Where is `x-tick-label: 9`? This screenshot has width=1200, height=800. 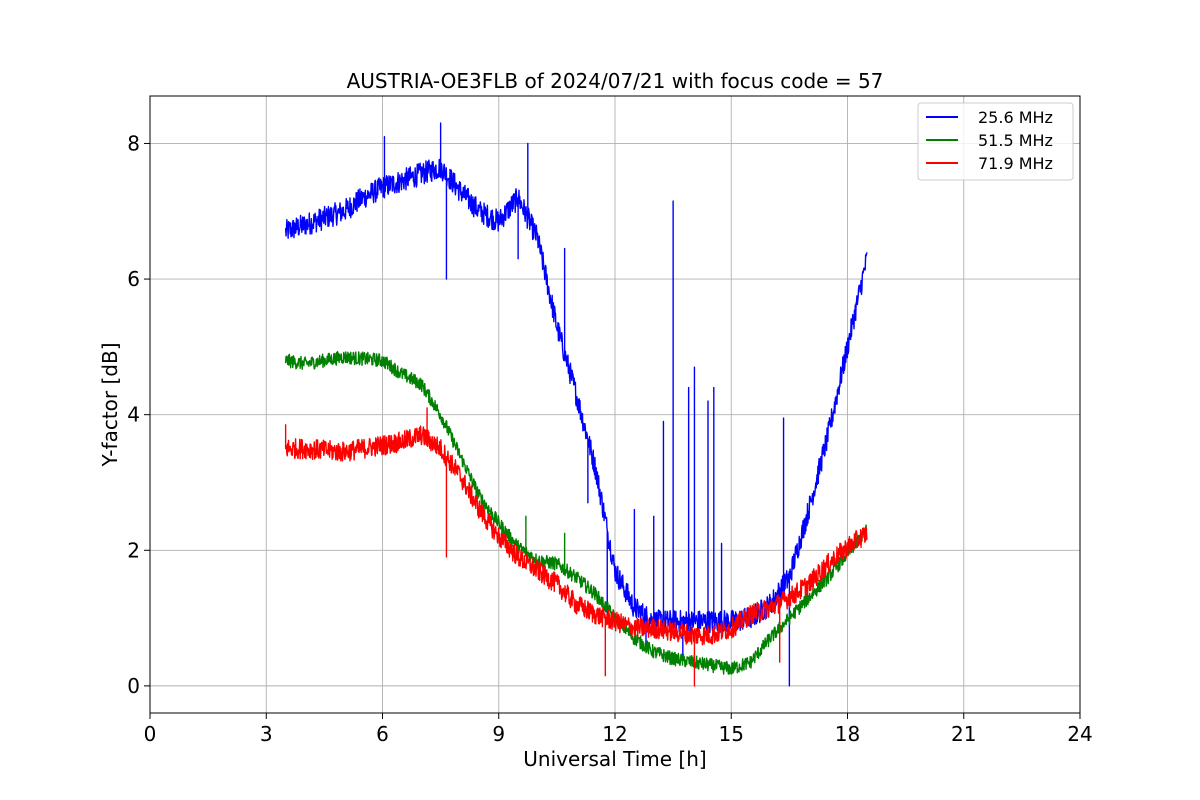 x-tick-label: 9 is located at coordinates (498, 734).